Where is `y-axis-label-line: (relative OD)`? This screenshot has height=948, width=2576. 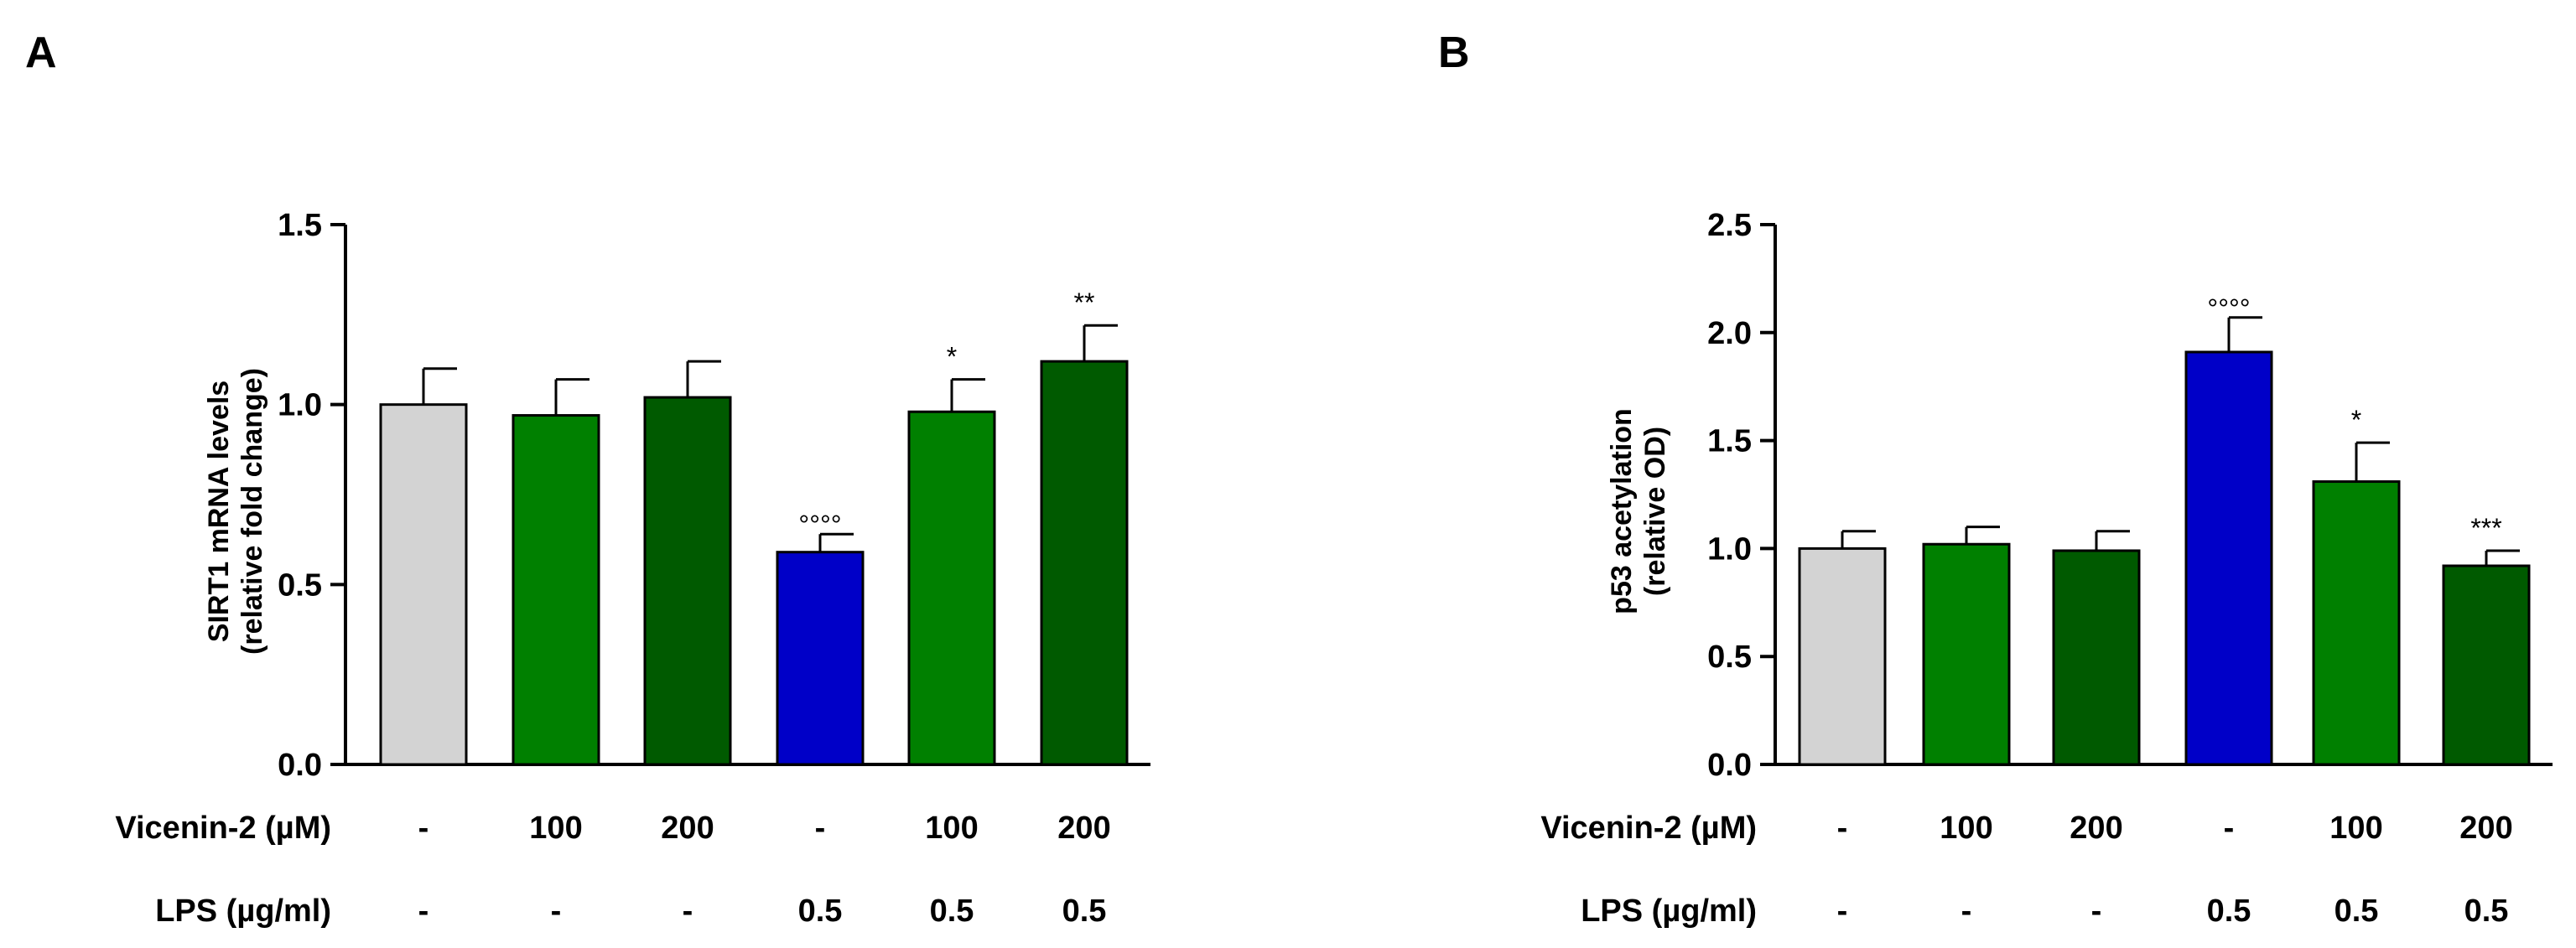 y-axis-label-line: (relative OD) is located at coordinates (1655, 511).